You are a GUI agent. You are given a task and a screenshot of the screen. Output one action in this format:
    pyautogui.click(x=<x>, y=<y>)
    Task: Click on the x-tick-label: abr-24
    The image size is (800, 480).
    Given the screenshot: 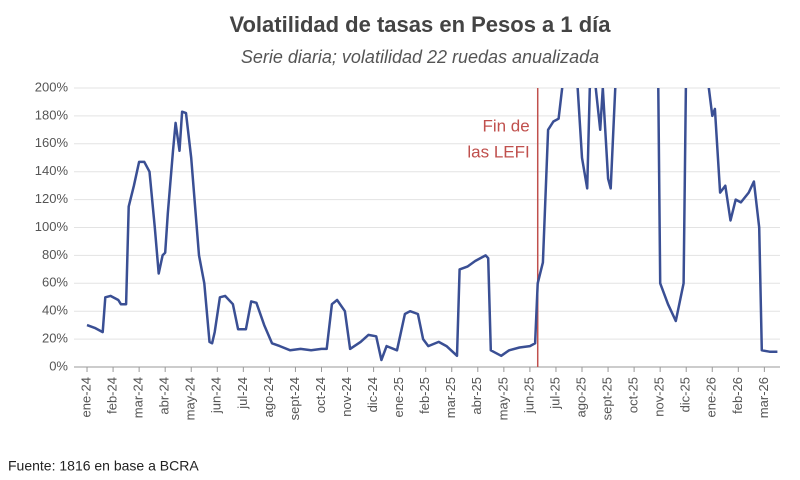 What is the action you would take?
    pyautogui.click(x=164, y=396)
    